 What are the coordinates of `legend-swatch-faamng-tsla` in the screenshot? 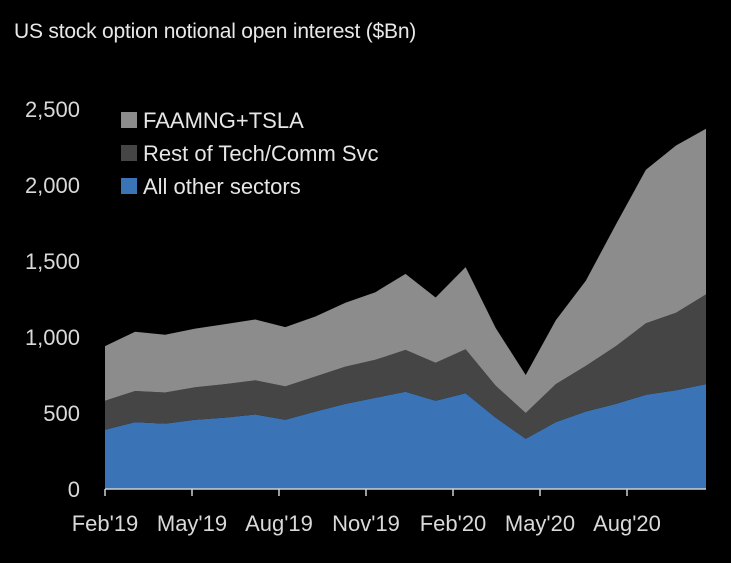 It's located at (129, 120).